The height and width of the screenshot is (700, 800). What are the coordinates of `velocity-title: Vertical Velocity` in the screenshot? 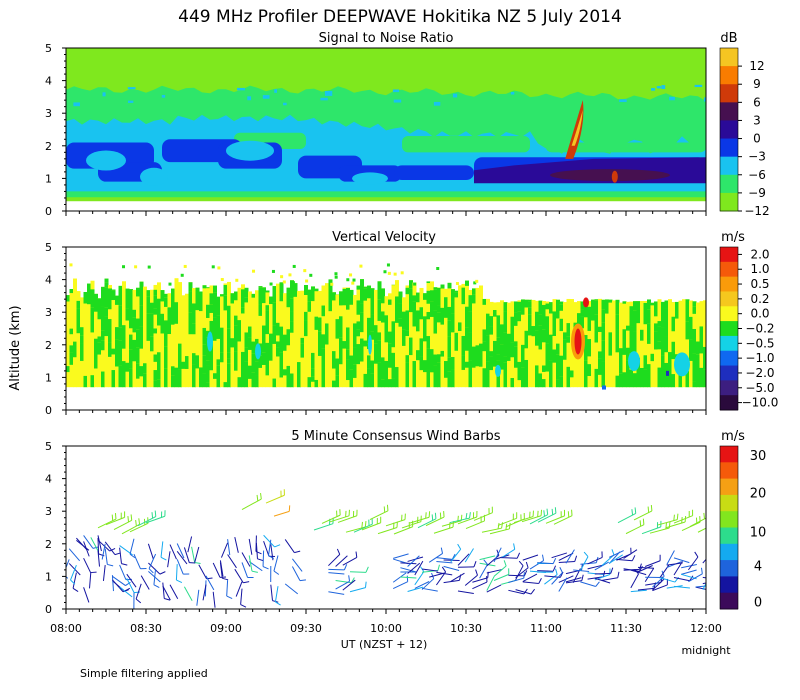 It's located at (384, 237).